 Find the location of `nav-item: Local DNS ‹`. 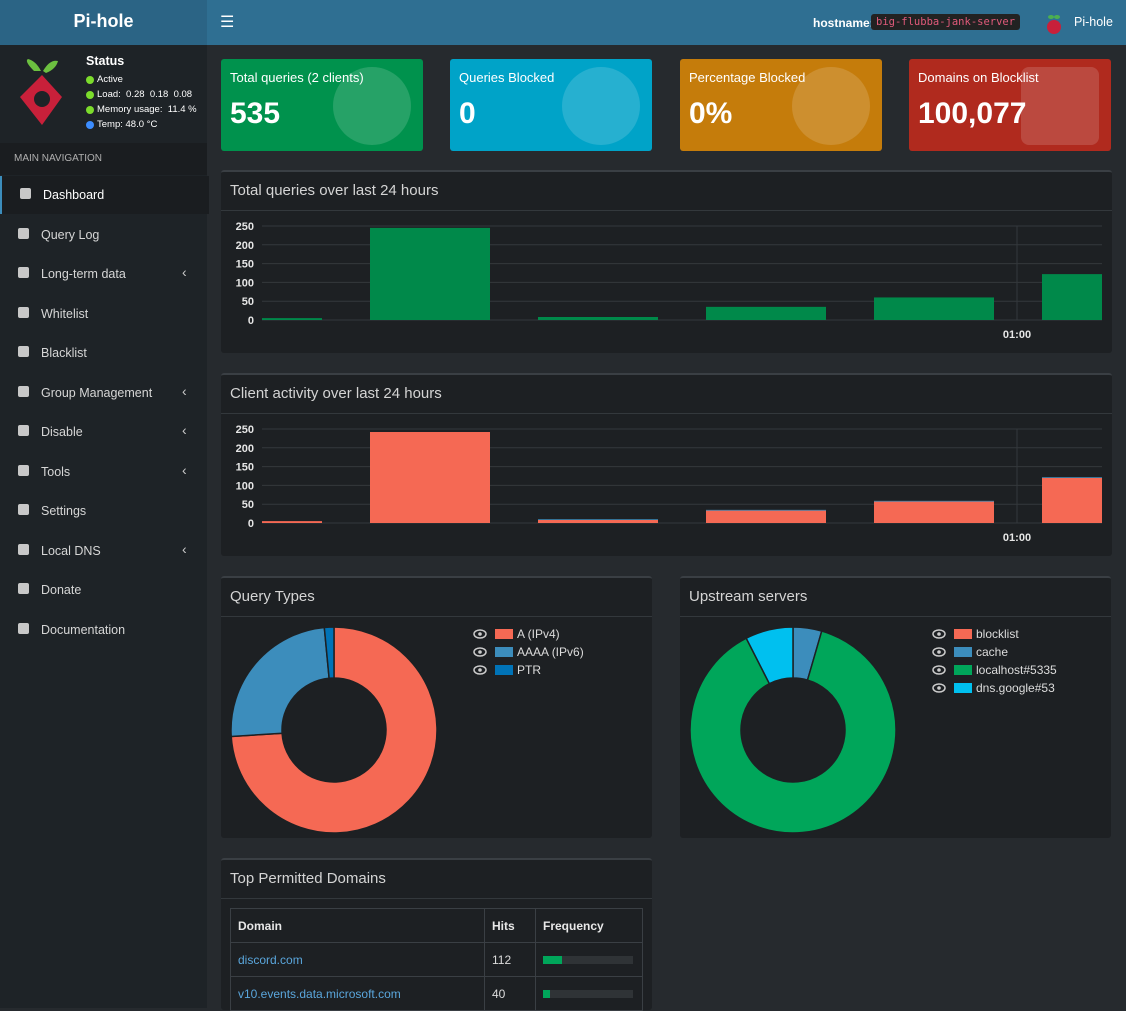

nav-item: Local DNS ‹ is located at coordinates (103, 551).